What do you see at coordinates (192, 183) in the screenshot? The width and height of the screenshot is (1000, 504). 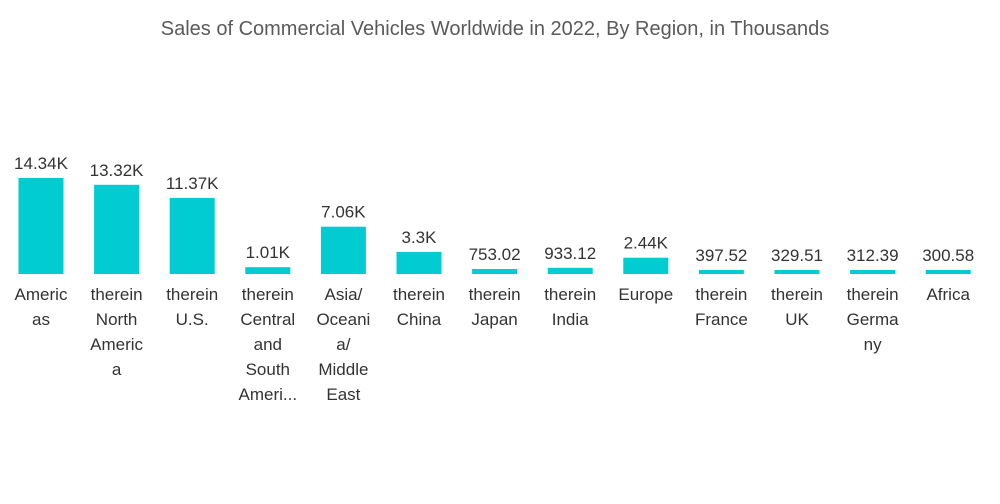 I see `value-label-2: 11.37K` at bounding box center [192, 183].